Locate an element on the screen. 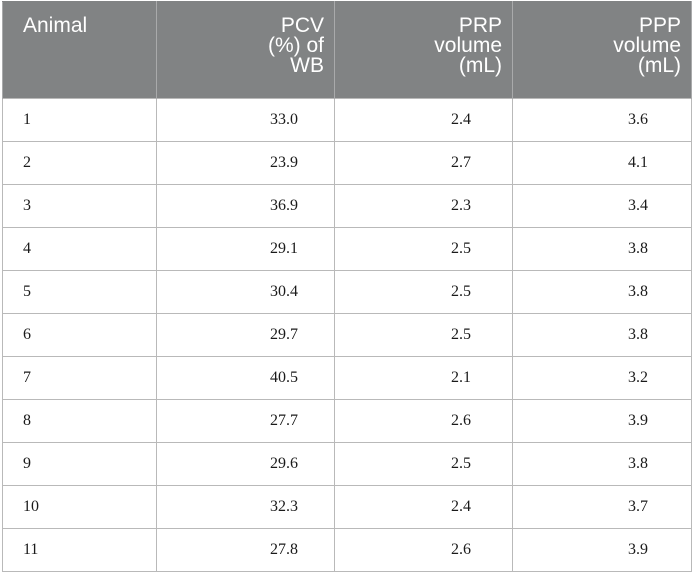 Image resolution: width=693 pixels, height=577 pixels. cell-pcv: 29.6 is located at coordinates (245, 464).